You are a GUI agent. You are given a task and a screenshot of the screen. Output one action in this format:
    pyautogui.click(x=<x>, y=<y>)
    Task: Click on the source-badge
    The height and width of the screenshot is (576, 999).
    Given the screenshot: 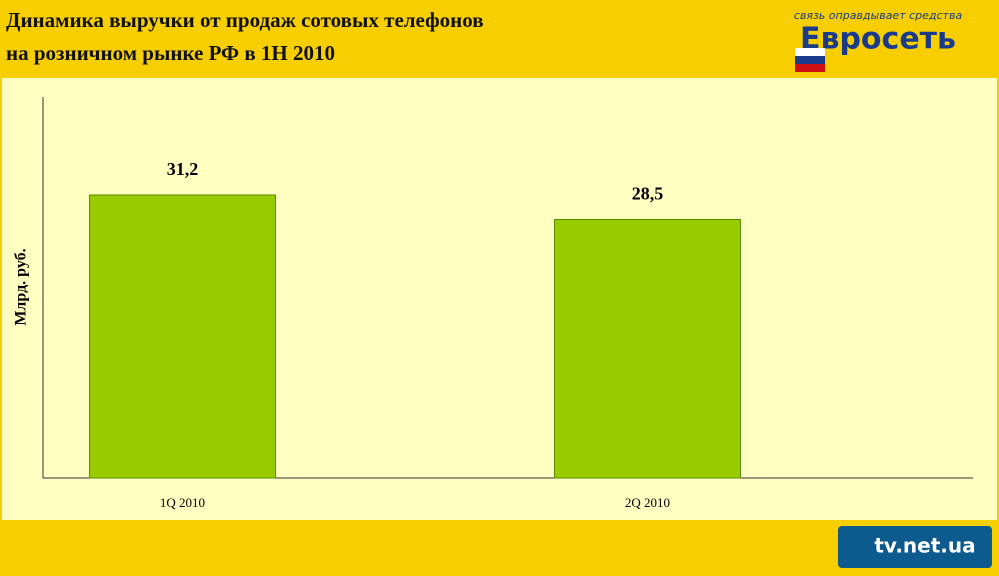 What is the action you would take?
    pyautogui.click(x=915, y=547)
    